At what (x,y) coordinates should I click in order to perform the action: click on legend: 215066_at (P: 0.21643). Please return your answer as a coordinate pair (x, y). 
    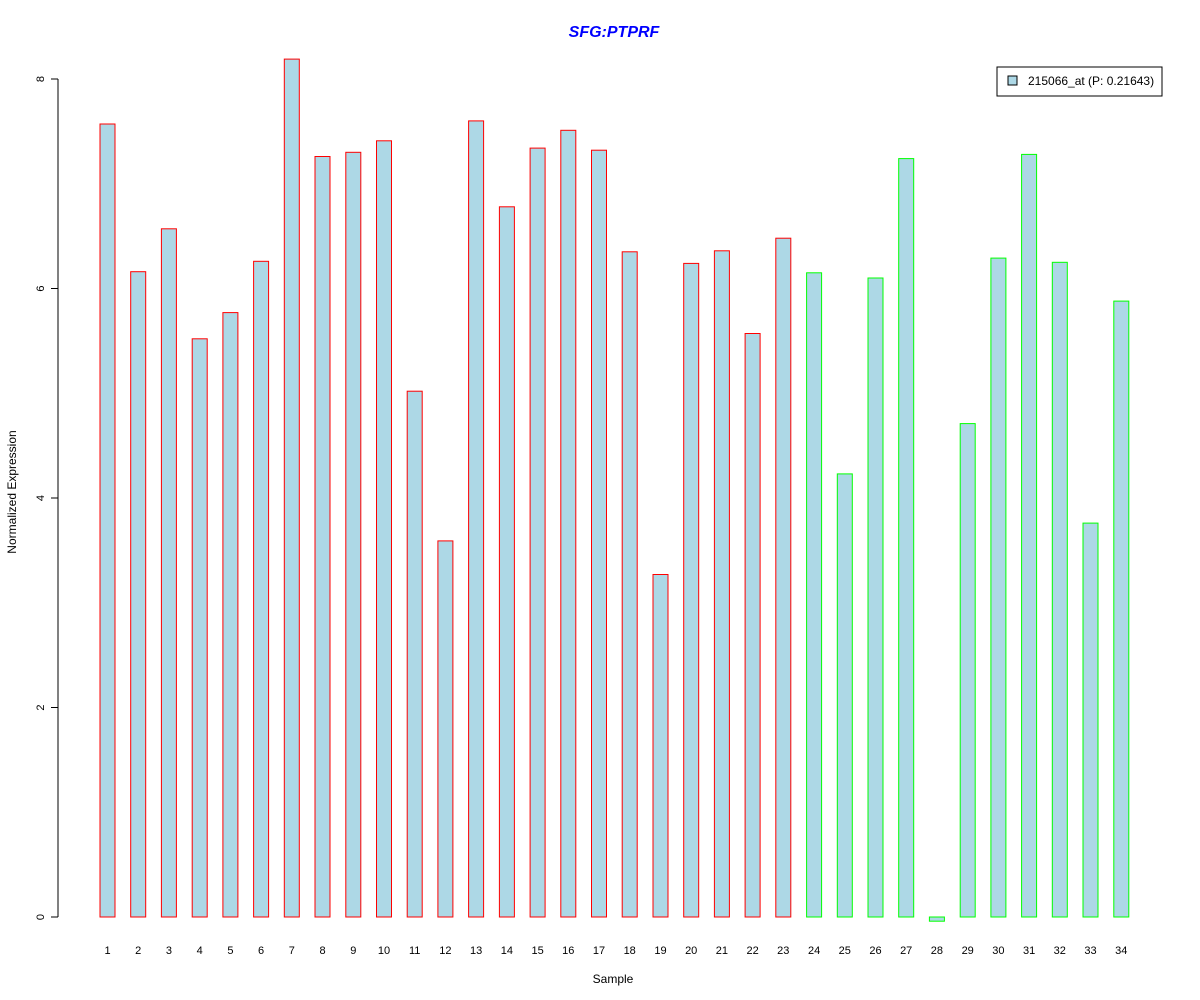
    Looking at the image, I should click on (1079, 81).